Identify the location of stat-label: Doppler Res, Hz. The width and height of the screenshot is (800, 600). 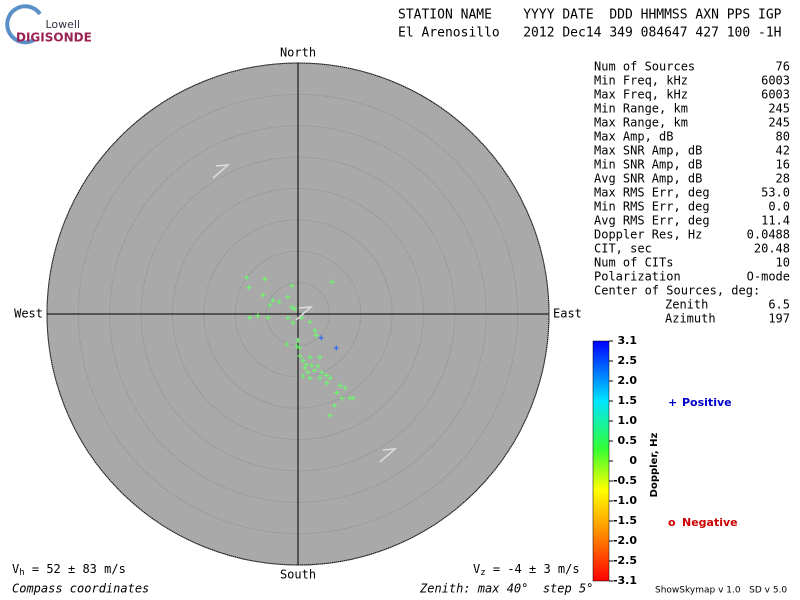
(648, 235).